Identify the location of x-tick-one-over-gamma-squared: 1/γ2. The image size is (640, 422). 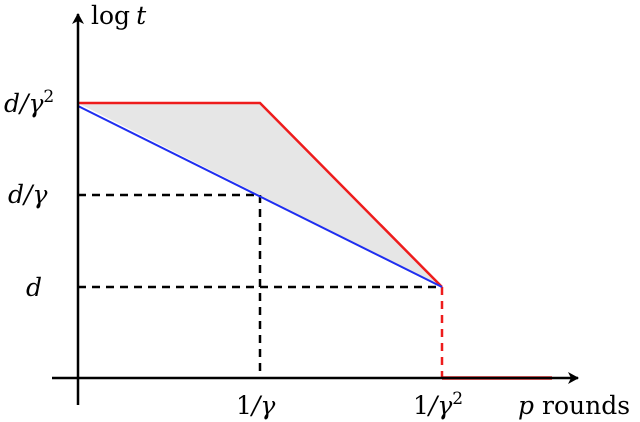
(438, 404).